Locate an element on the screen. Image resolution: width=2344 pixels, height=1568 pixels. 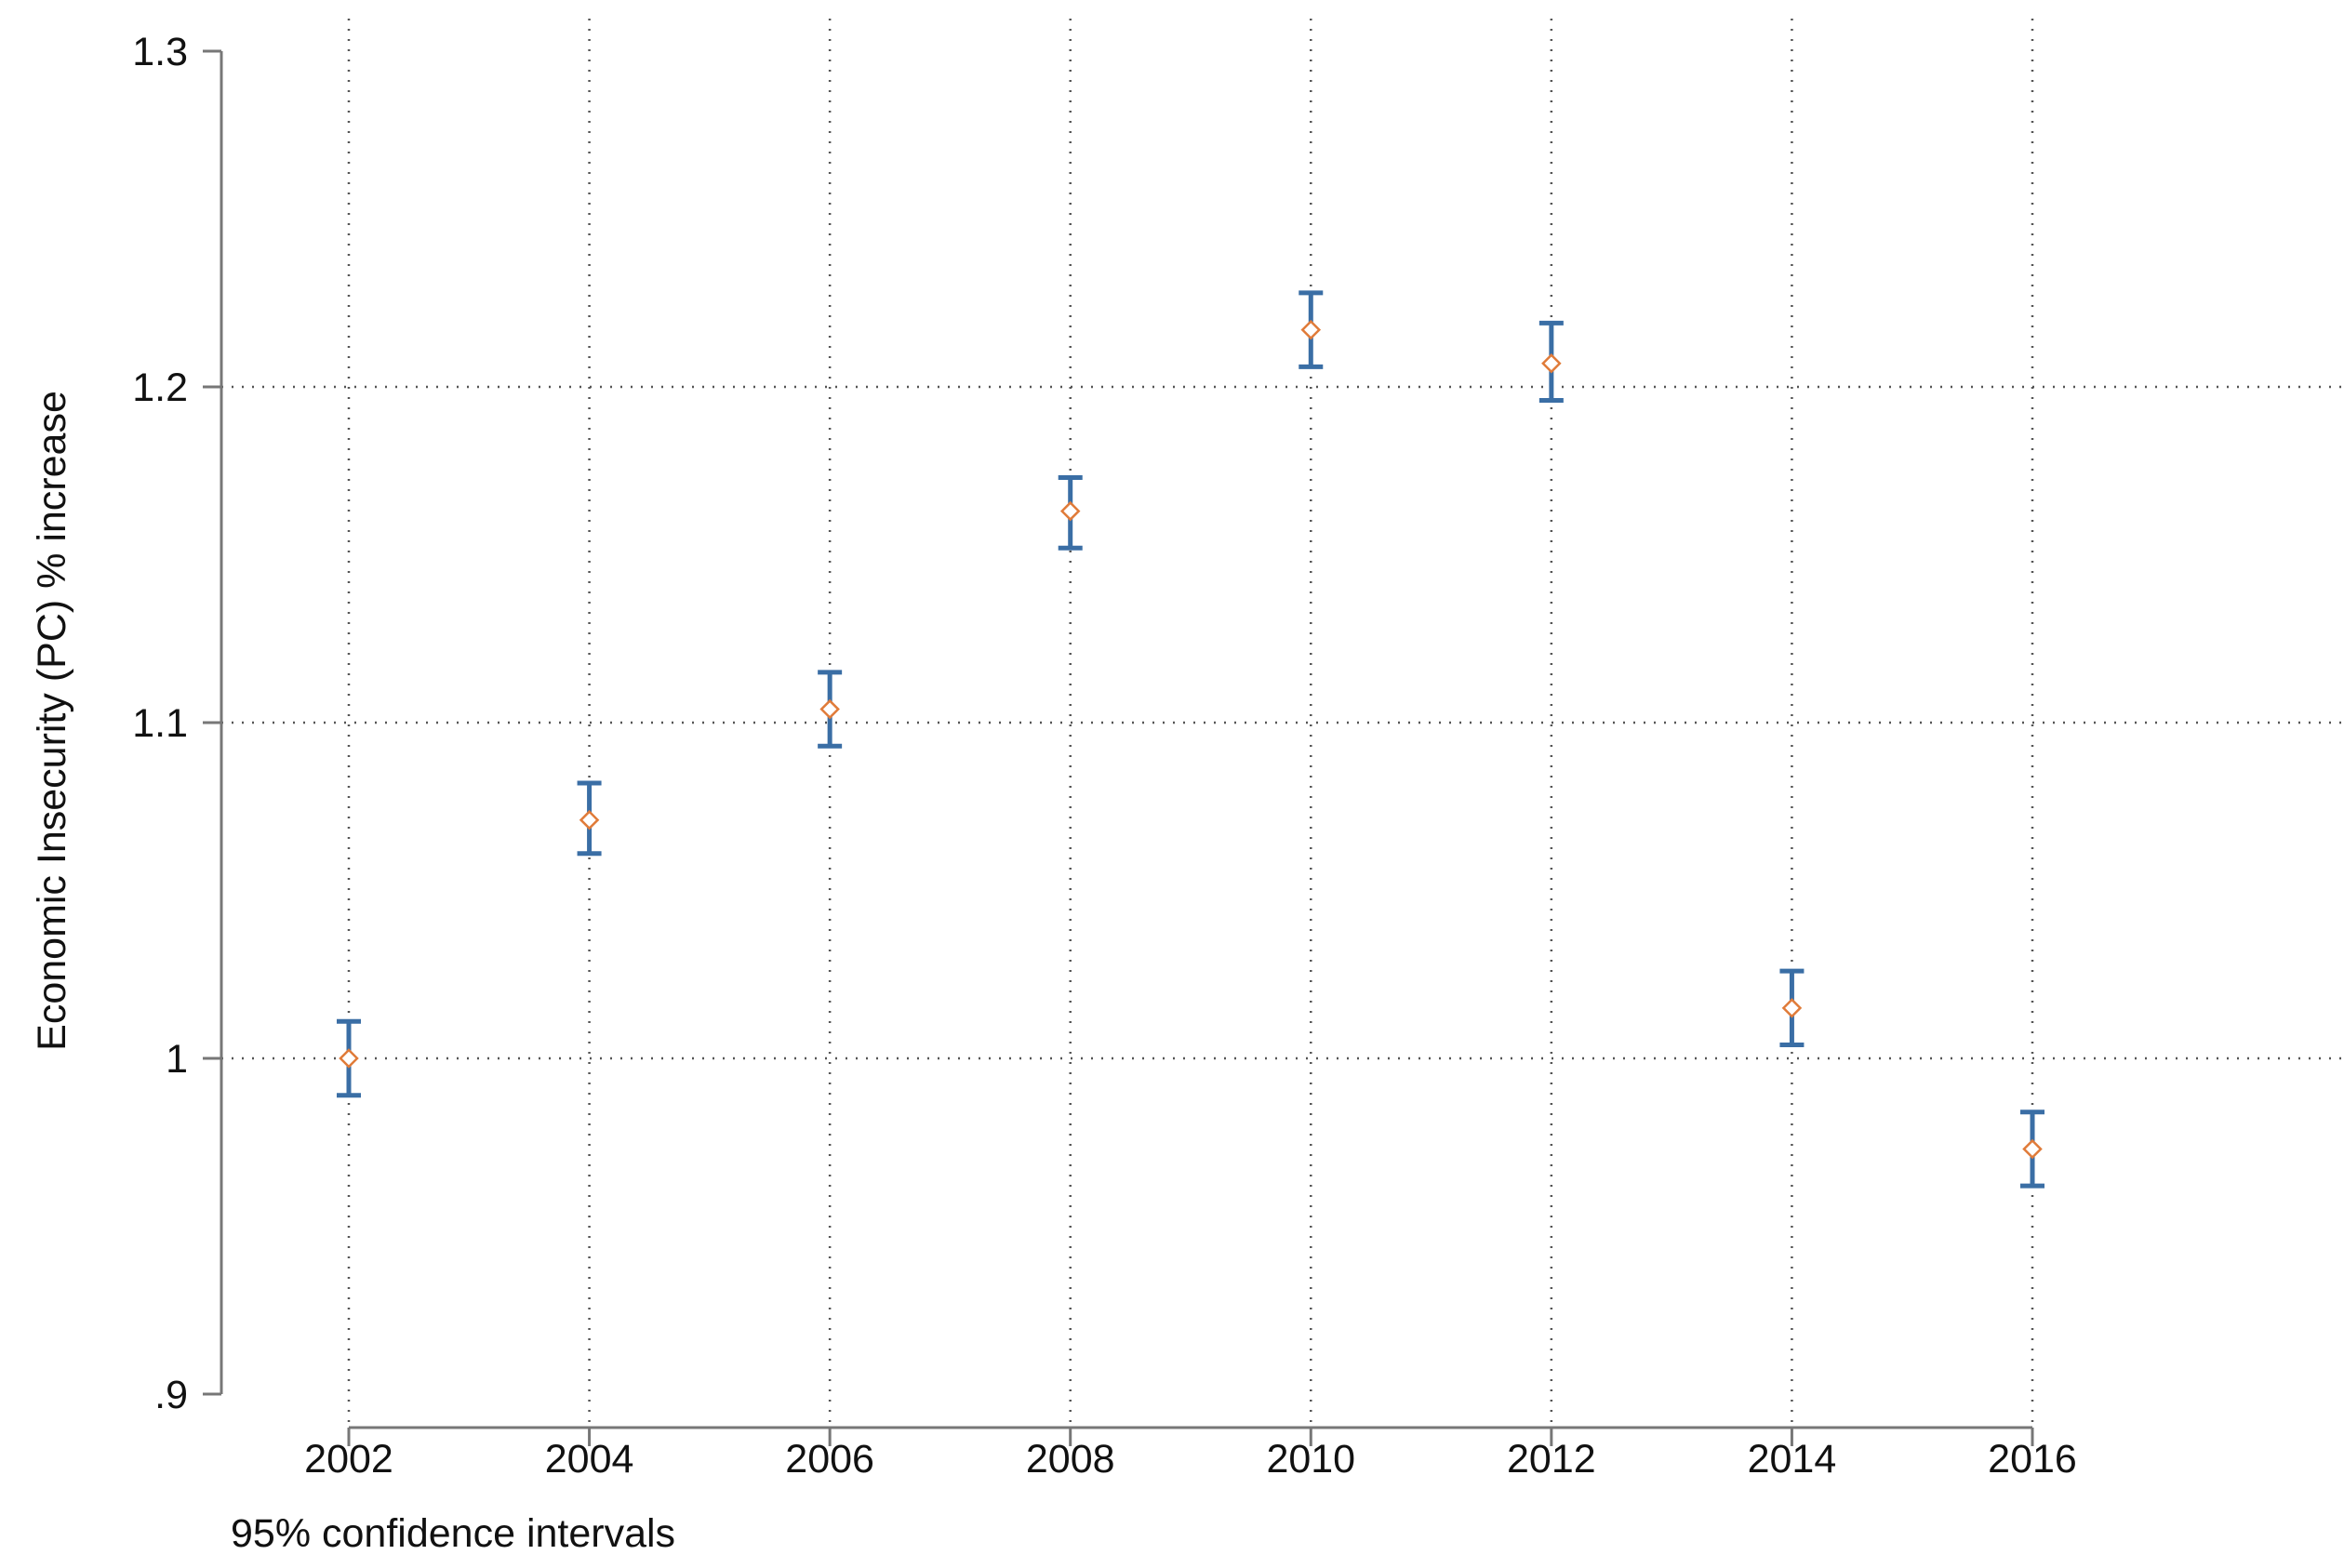
y-tick-label: 1.3 is located at coordinates (160, 52).